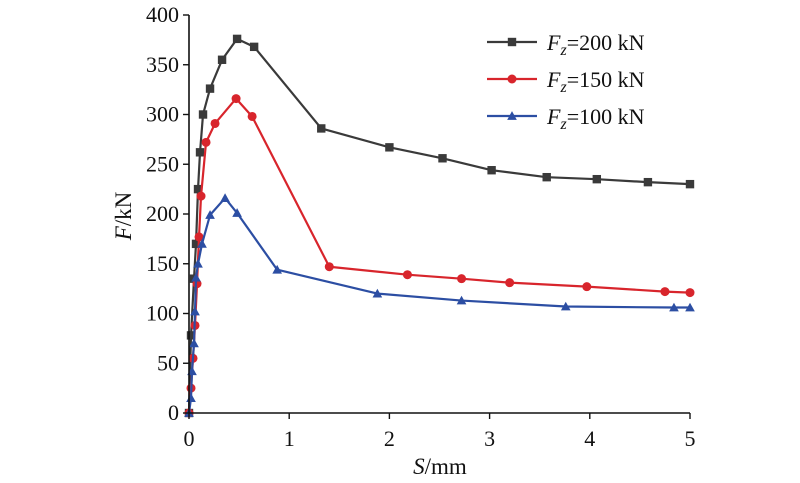 Image resolution: width=800 pixels, height=483 pixels. I want to click on y-tick-label: 0, so click(173, 412).